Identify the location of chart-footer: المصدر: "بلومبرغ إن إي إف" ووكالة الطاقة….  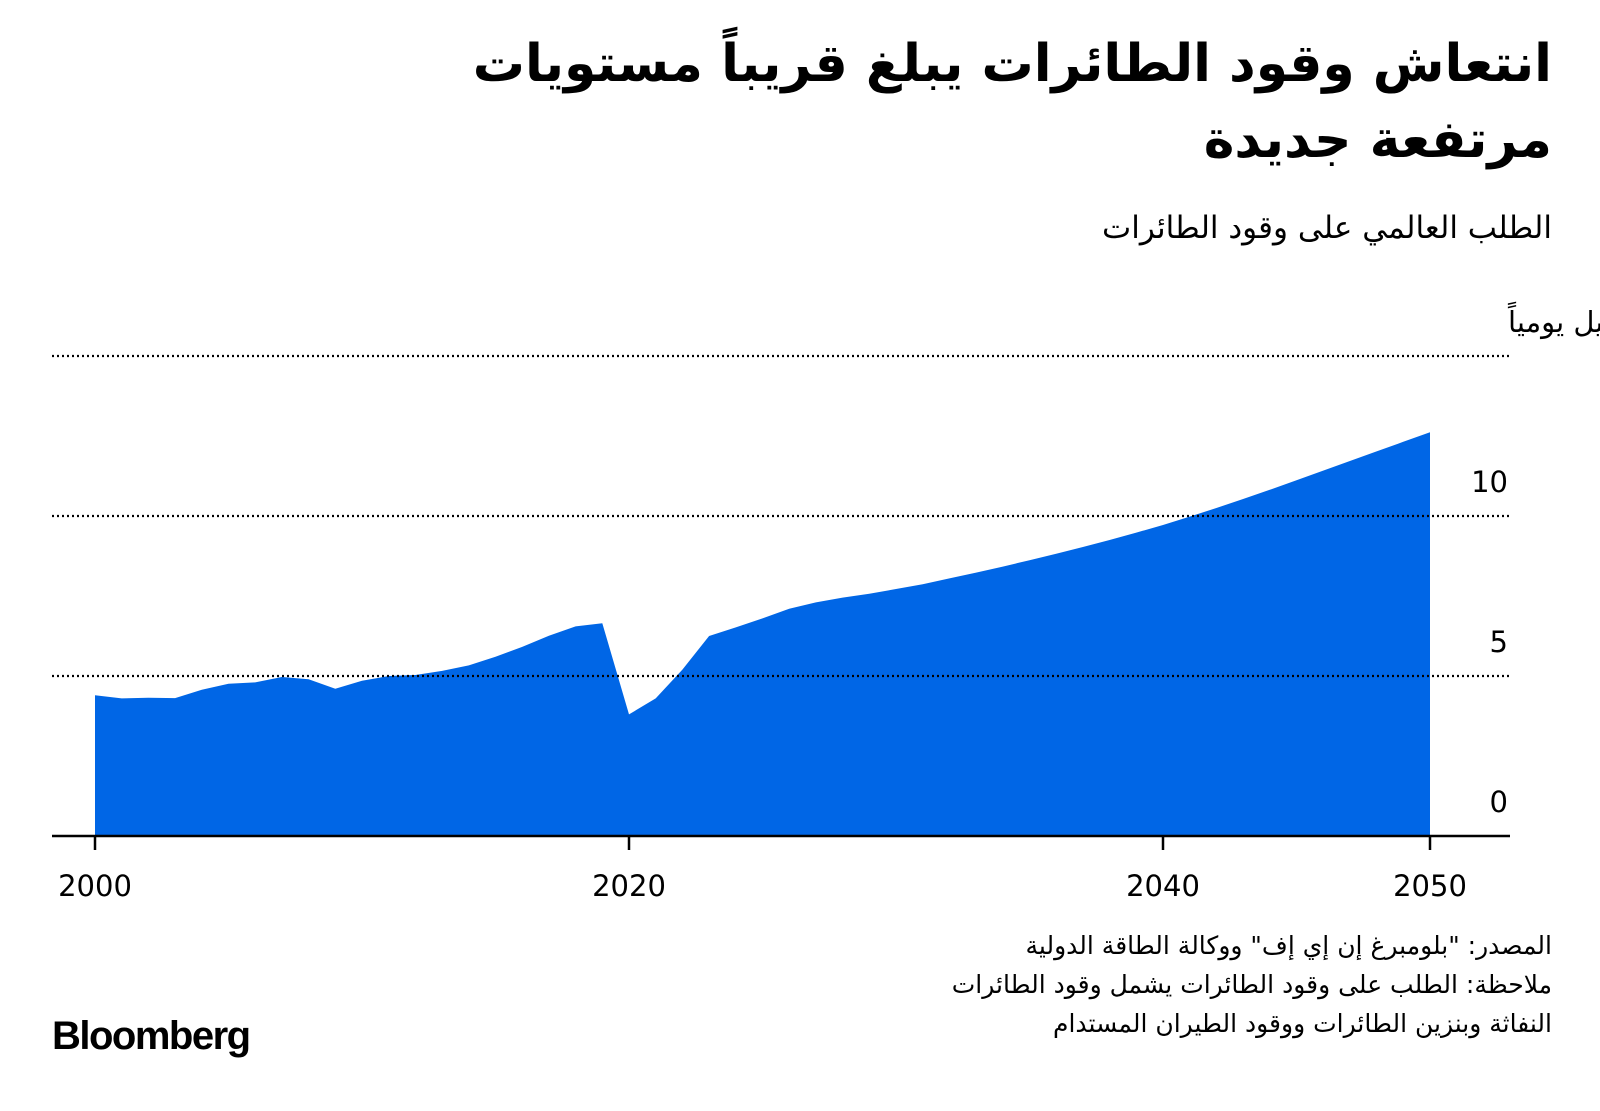
(1102, 984).